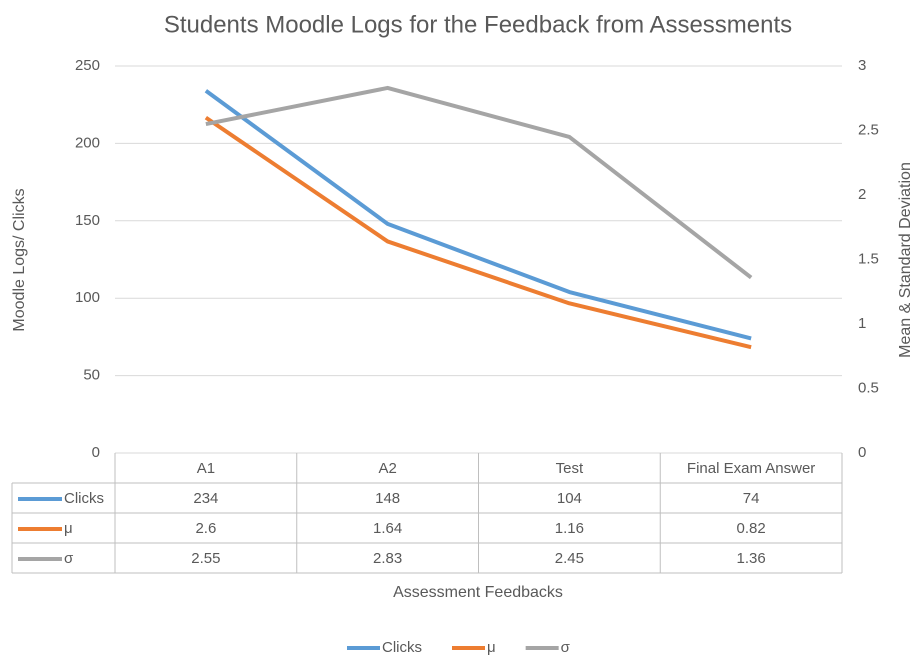 The image size is (919, 658). Describe the element at coordinates (569, 558) in the screenshot. I see `table-cell: 2.45` at that location.